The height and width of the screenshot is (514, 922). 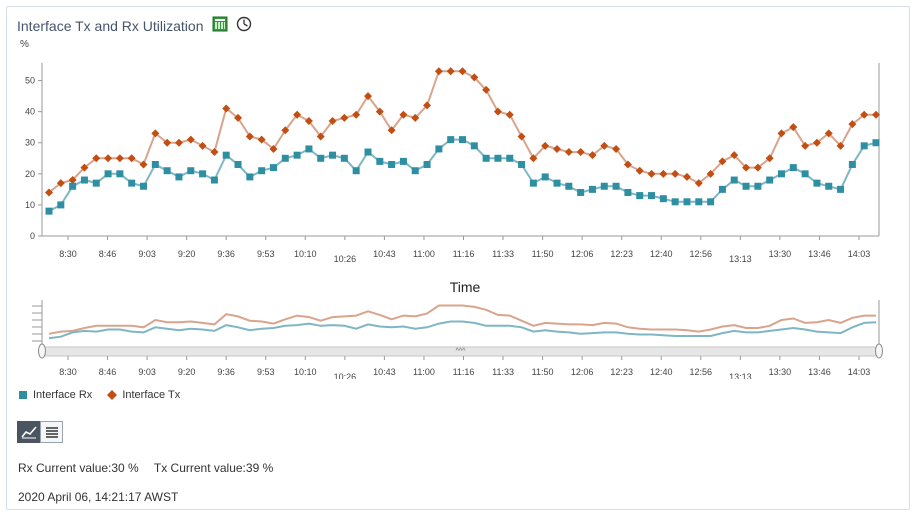 What do you see at coordinates (42, 351) in the screenshot?
I see `navigator-left-handle` at bounding box center [42, 351].